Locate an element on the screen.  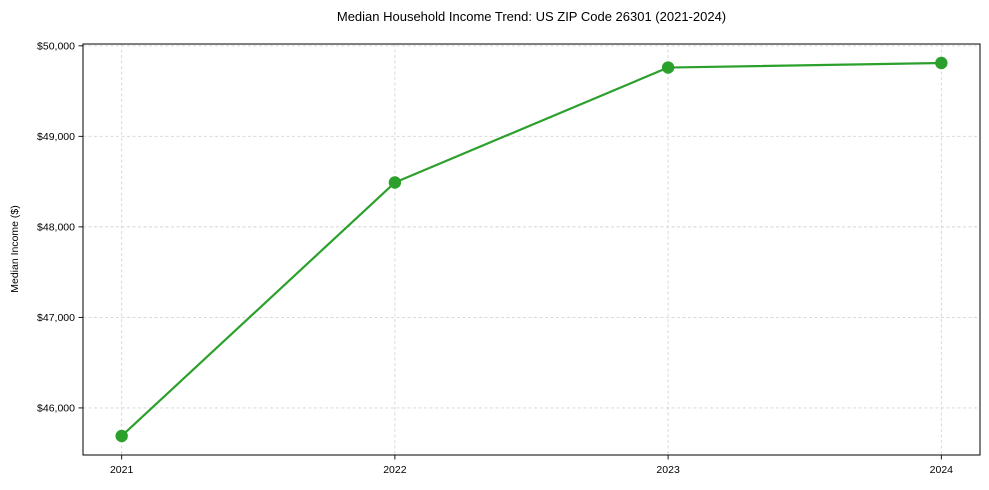
x-tick-label: 2022 is located at coordinates (395, 470).